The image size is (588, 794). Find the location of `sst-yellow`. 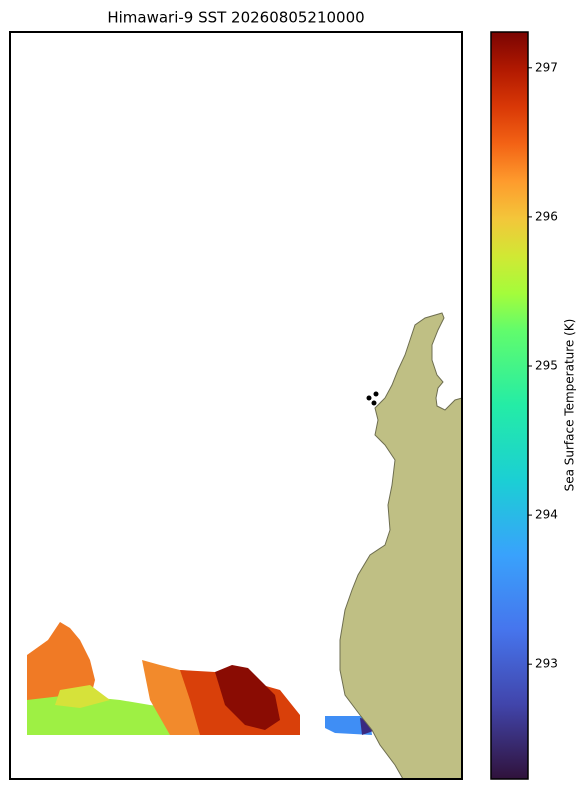

sst-yellow is located at coordinates (82, 696).